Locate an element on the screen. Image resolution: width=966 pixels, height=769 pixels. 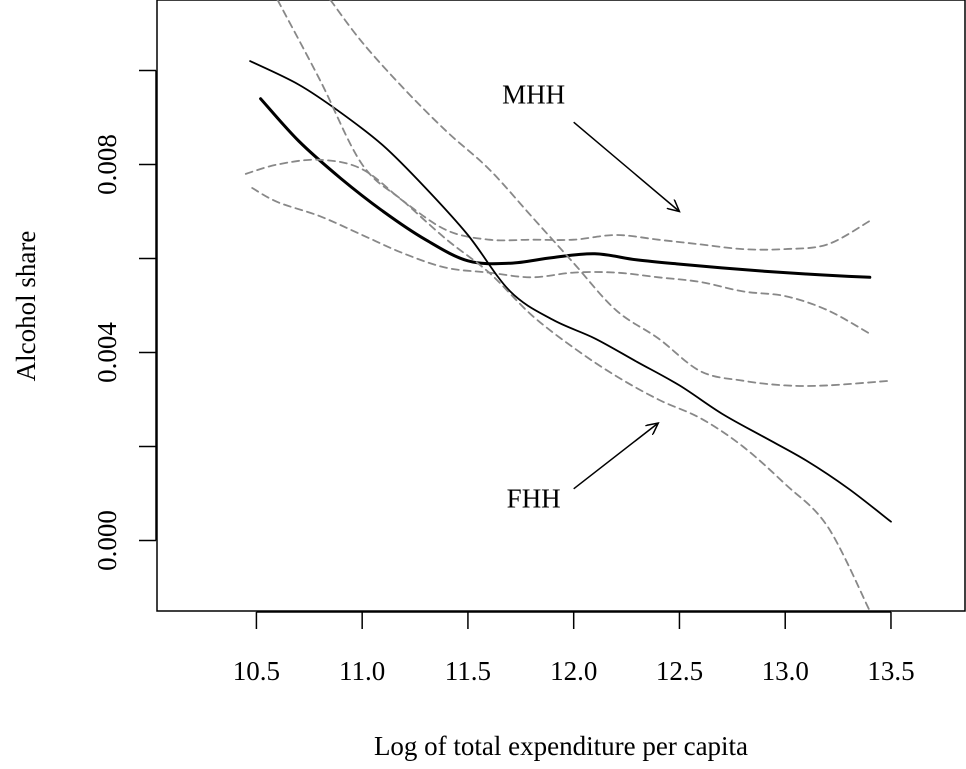
annotation-mhh: MHH is located at coordinates (533, 94).